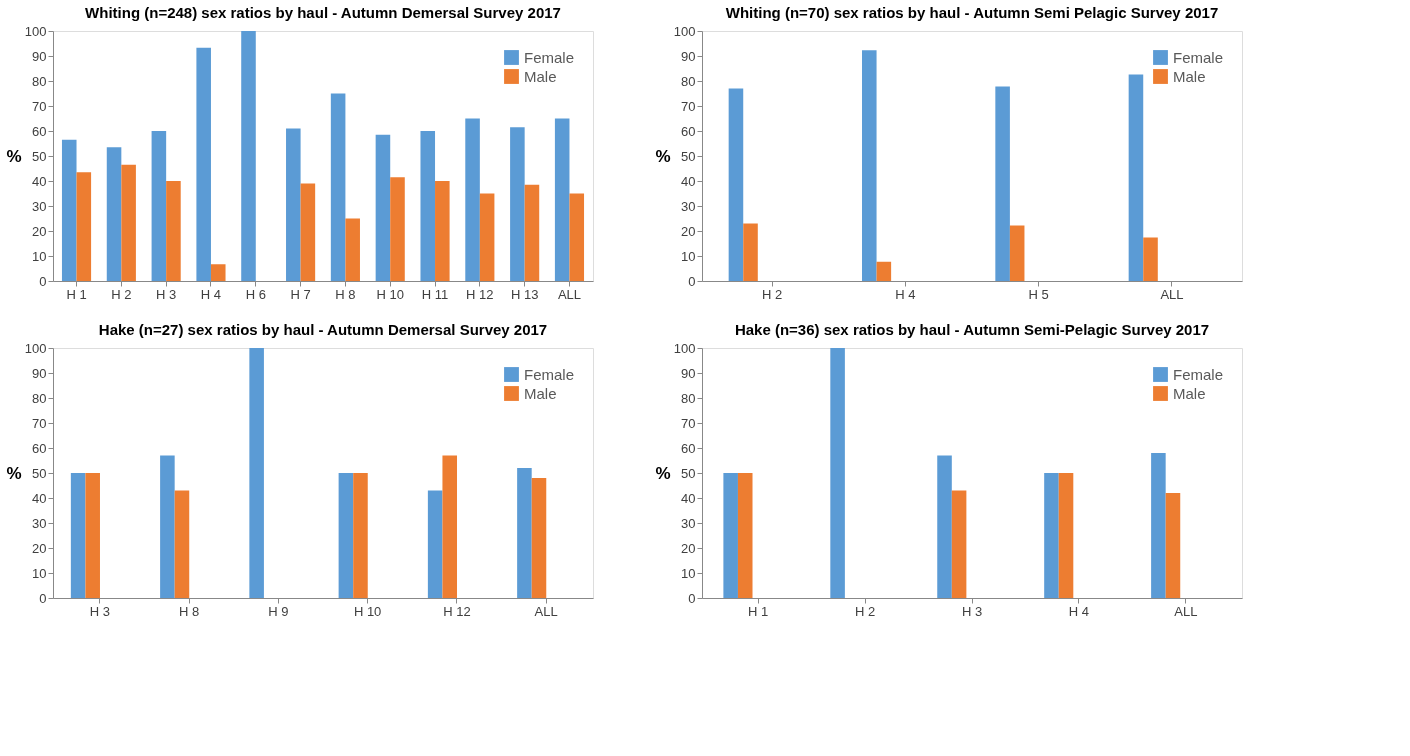 Image resolution: width=1410 pixels, height=756 pixels. What do you see at coordinates (300, 294) in the screenshot?
I see `x-tick-label: H 7` at bounding box center [300, 294].